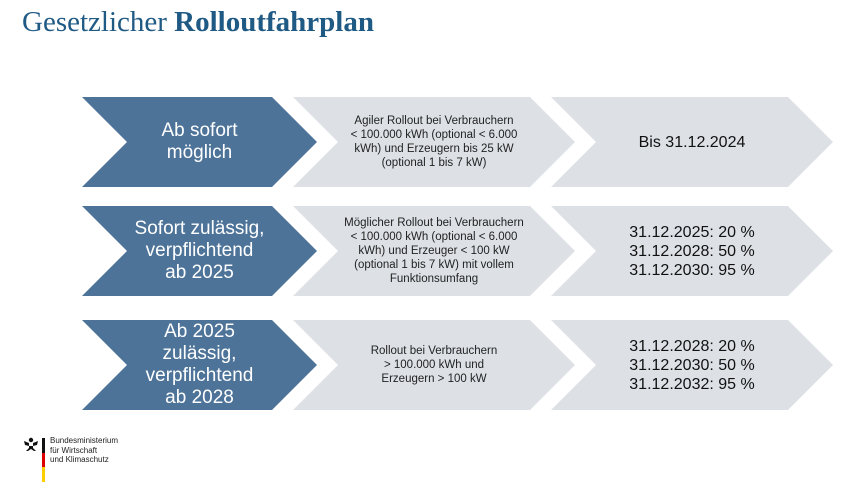  What do you see at coordinates (94, 22) in the screenshot?
I see `title-regular: Gesetzlicher` at bounding box center [94, 22].